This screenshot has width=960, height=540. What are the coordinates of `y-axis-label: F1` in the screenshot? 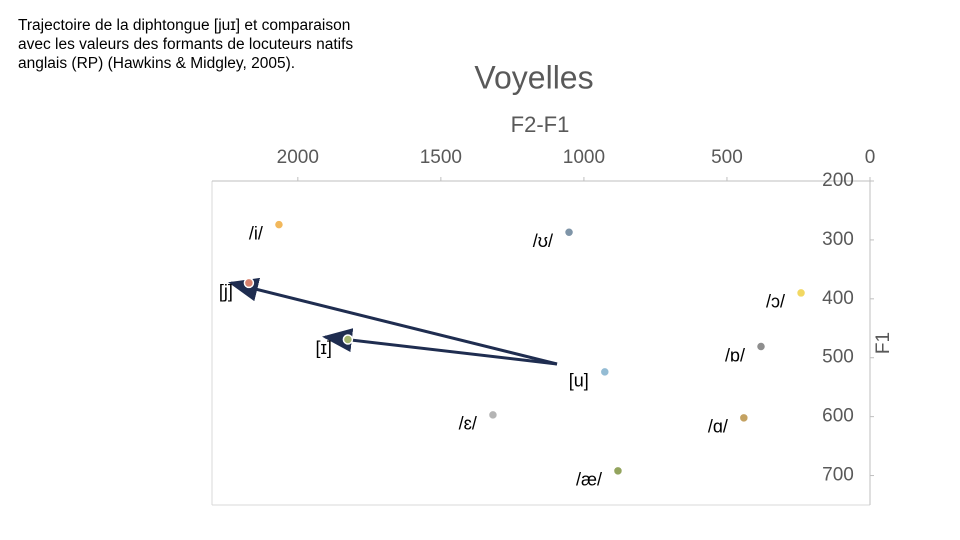 It's located at (883, 343).